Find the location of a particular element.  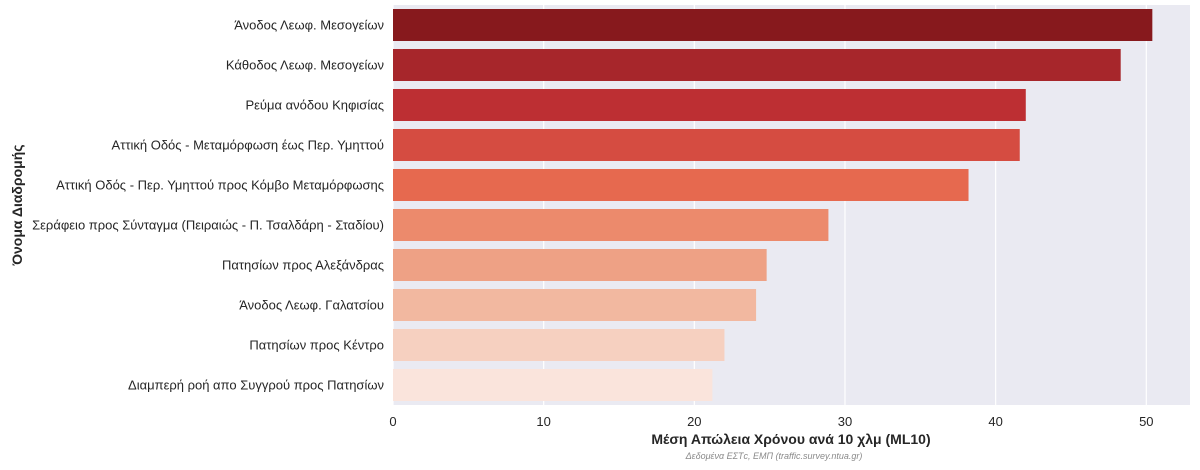

y-tick-label: Διαμπερή ροή απο Συγγρού προς Πατησίων is located at coordinates (256, 385).